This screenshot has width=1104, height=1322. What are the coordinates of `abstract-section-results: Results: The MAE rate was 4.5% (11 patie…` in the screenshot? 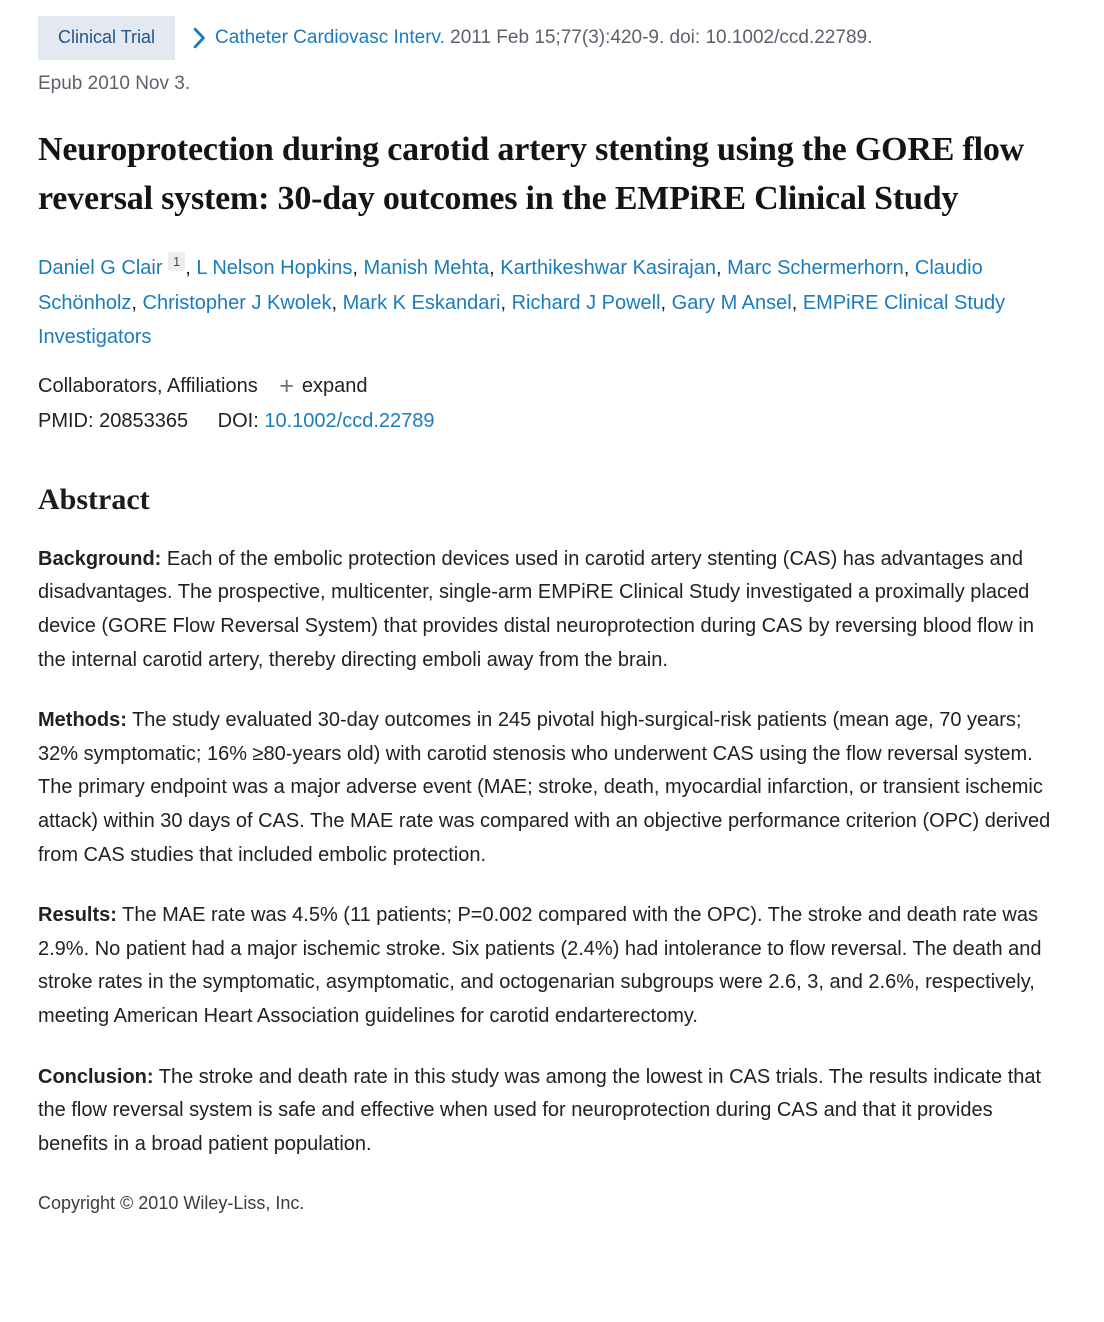 It's located at (550, 966).